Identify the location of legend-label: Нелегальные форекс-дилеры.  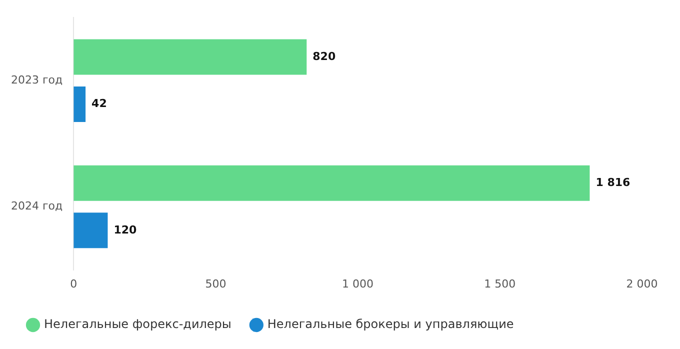
(138, 324).